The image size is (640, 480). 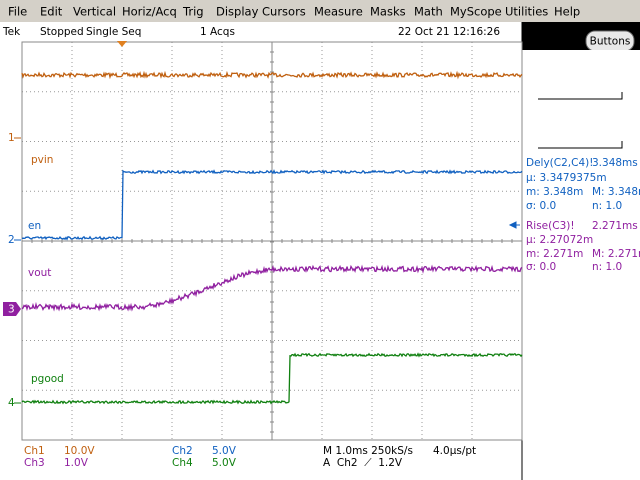 I want to click on trigger-level, so click(x=514, y=225).